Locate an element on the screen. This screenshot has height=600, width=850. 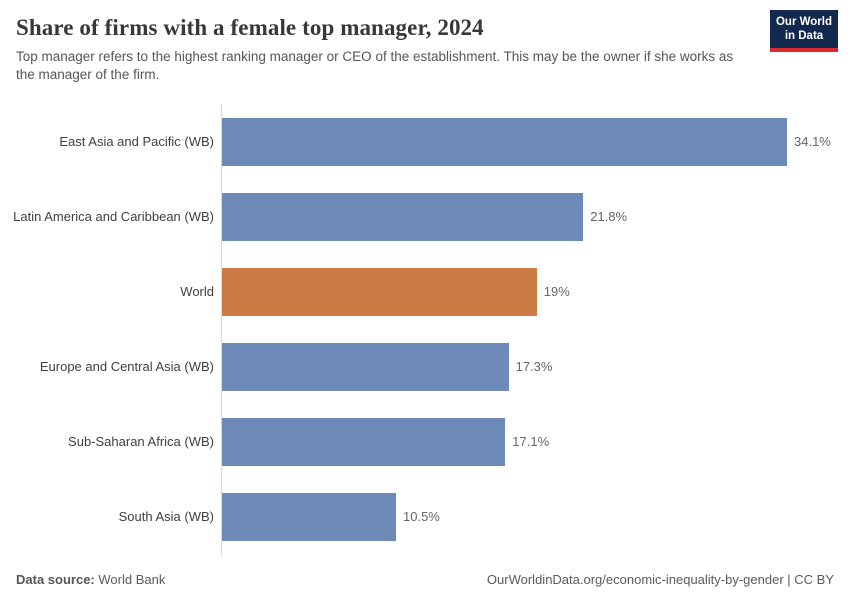
license-label: CC BY is located at coordinates (814, 579).